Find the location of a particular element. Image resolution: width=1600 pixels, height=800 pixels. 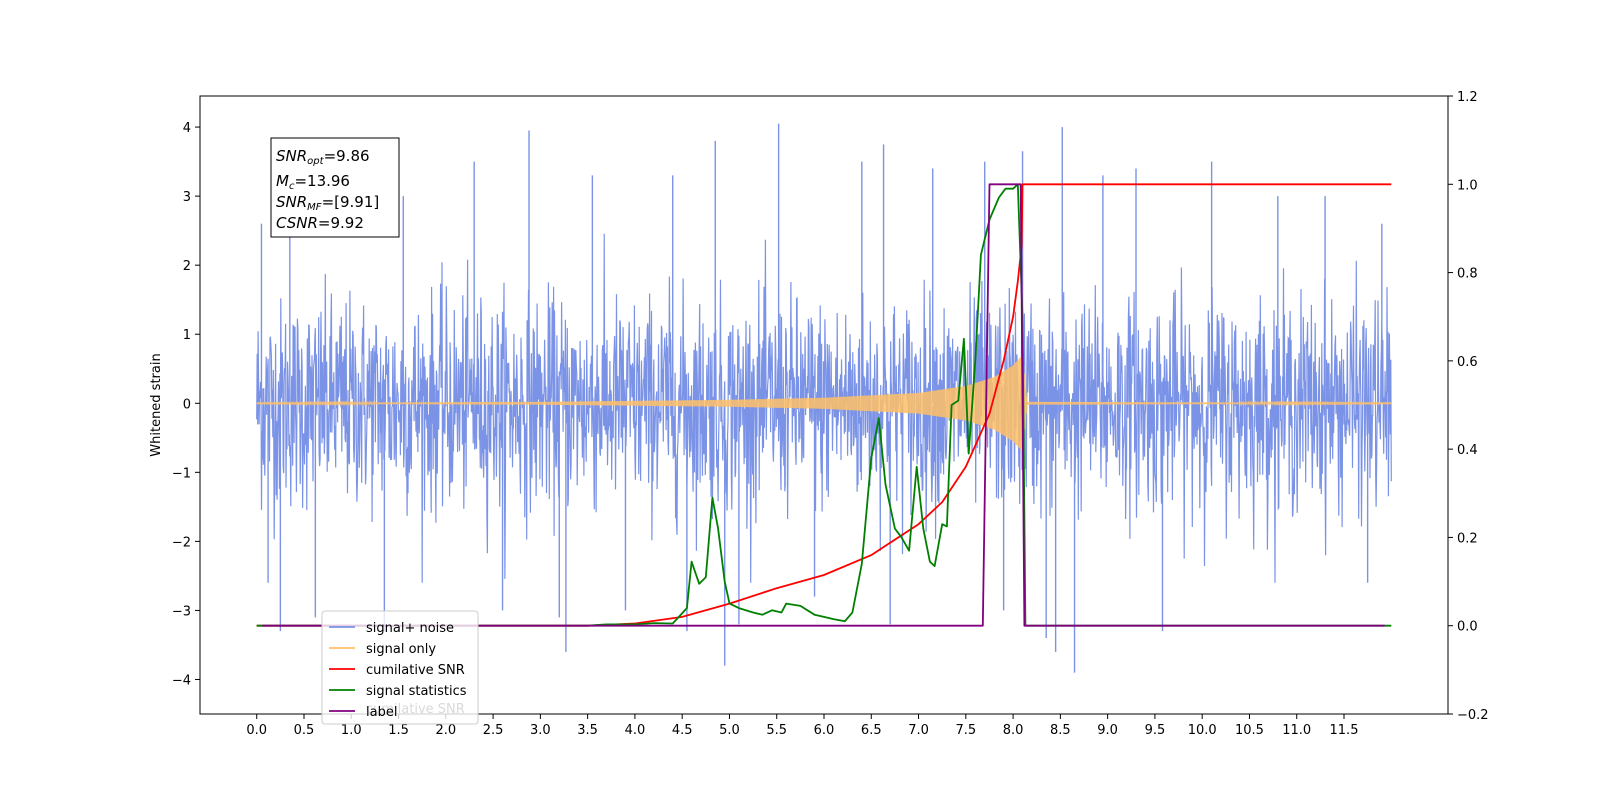

legend-label: signal statistics is located at coordinates (416, 691).